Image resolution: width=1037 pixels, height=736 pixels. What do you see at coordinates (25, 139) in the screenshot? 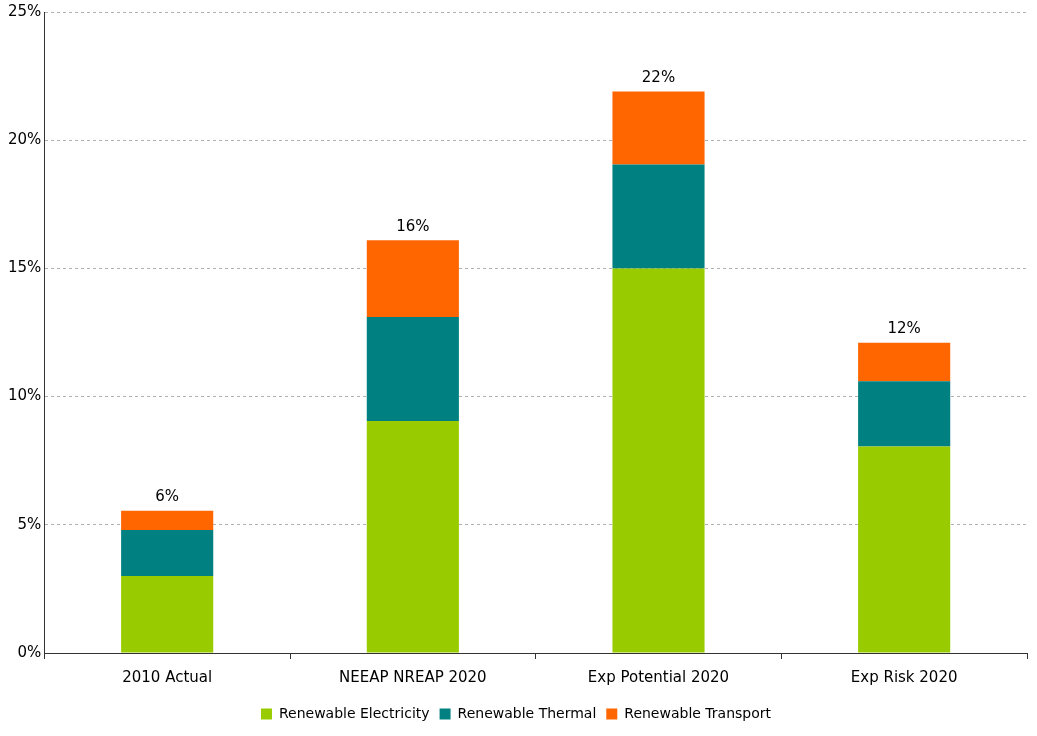
I see `y-tick-label: 20%` at bounding box center [25, 139].